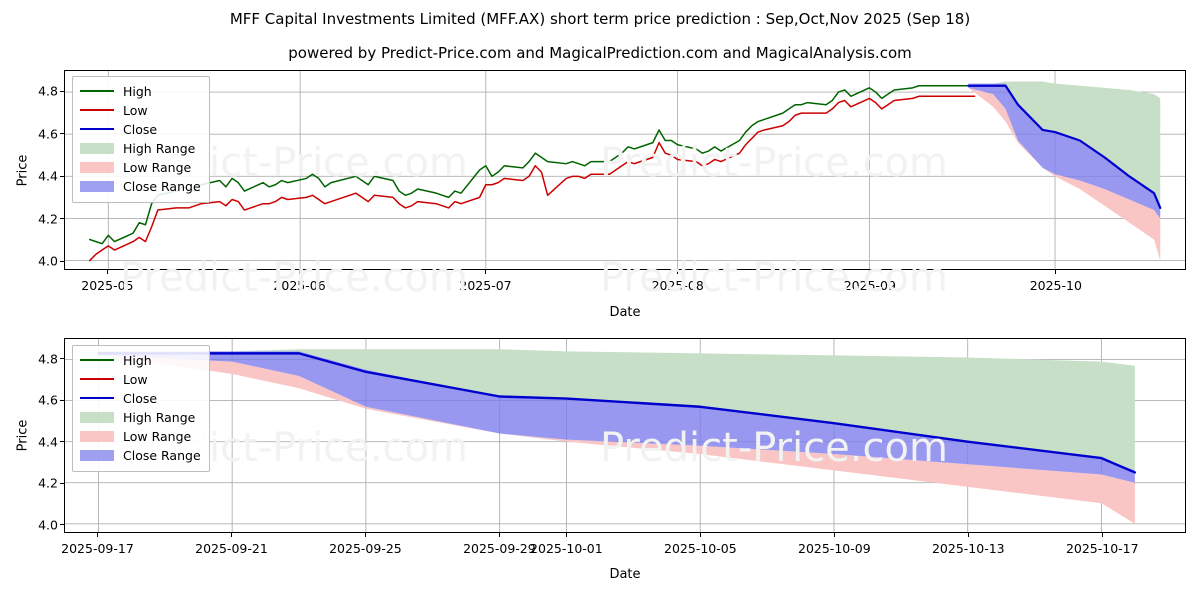  I want to click on y-tick-label-top: 4.0, so click(48, 261).